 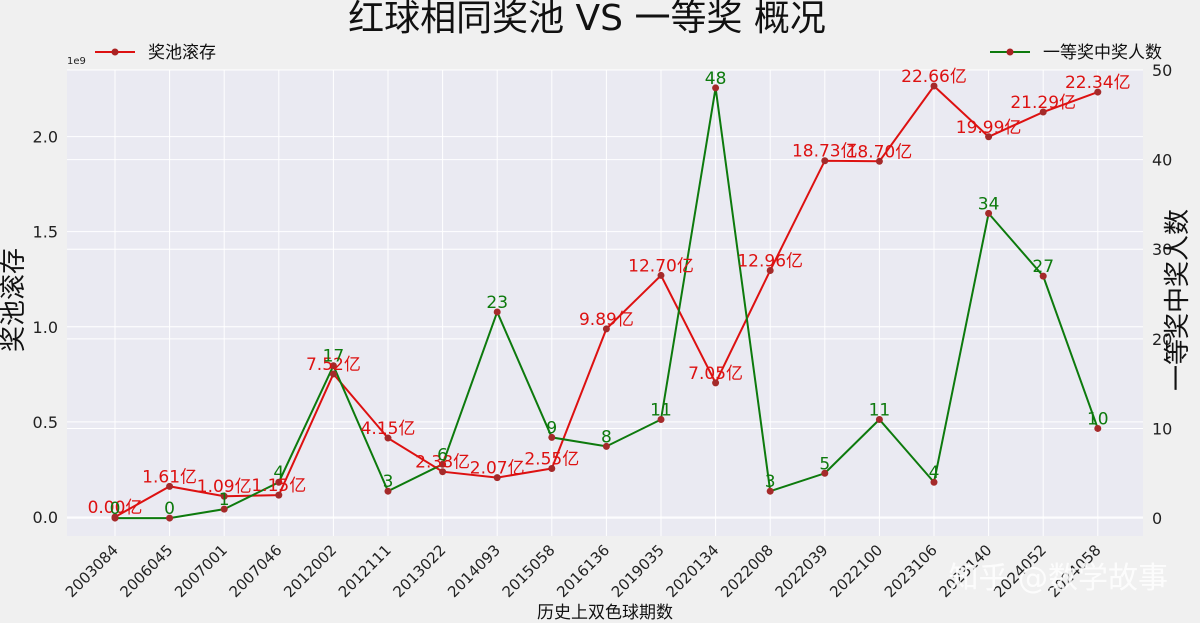 I want to click on legend-label-jackpot: 奖池滚存, so click(x=182, y=53).